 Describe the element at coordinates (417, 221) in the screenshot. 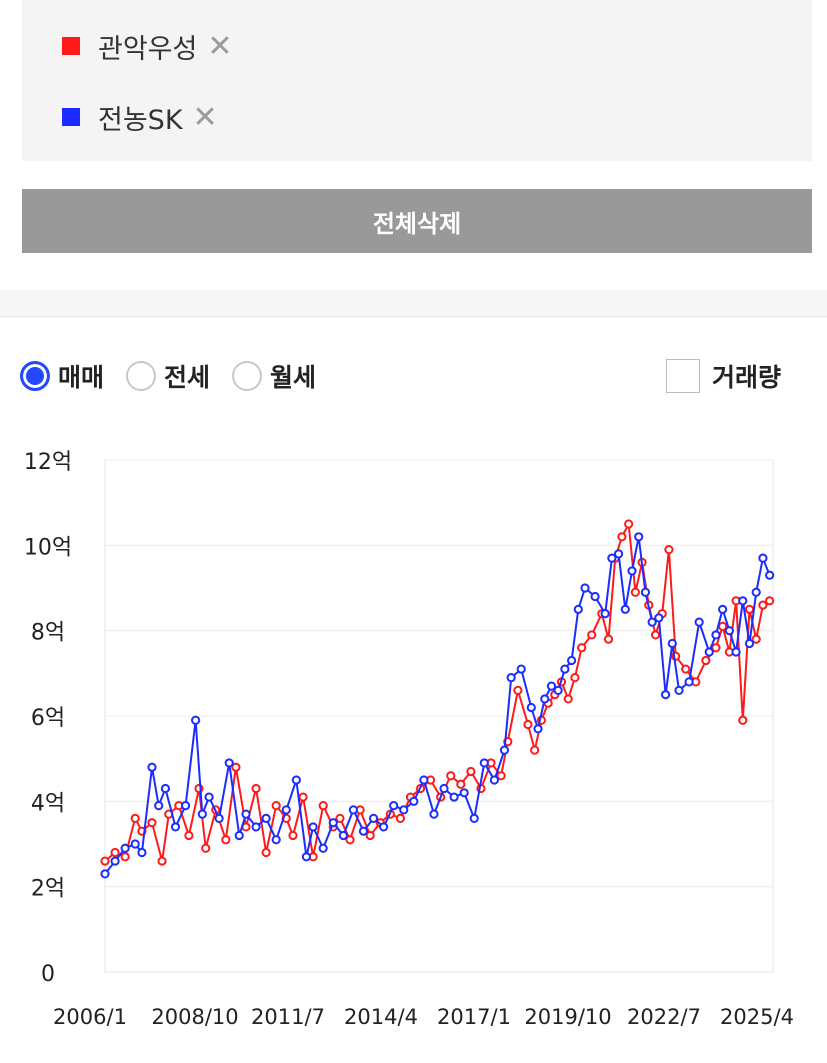

I see `clear-all-button: 전체삭제` at that location.